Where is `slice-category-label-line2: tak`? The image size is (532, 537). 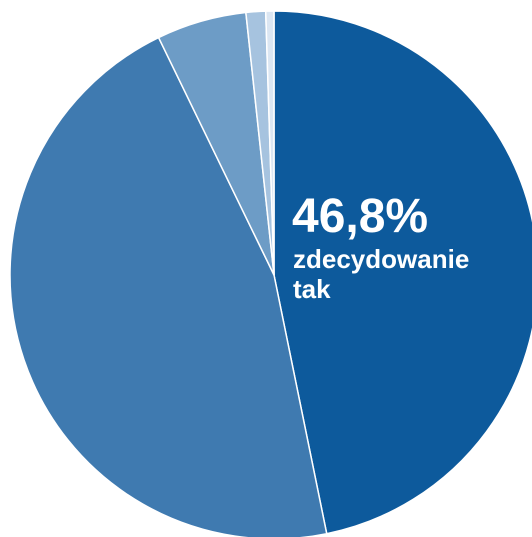
slice-category-label-line2: tak is located at coordinates (312, 289).